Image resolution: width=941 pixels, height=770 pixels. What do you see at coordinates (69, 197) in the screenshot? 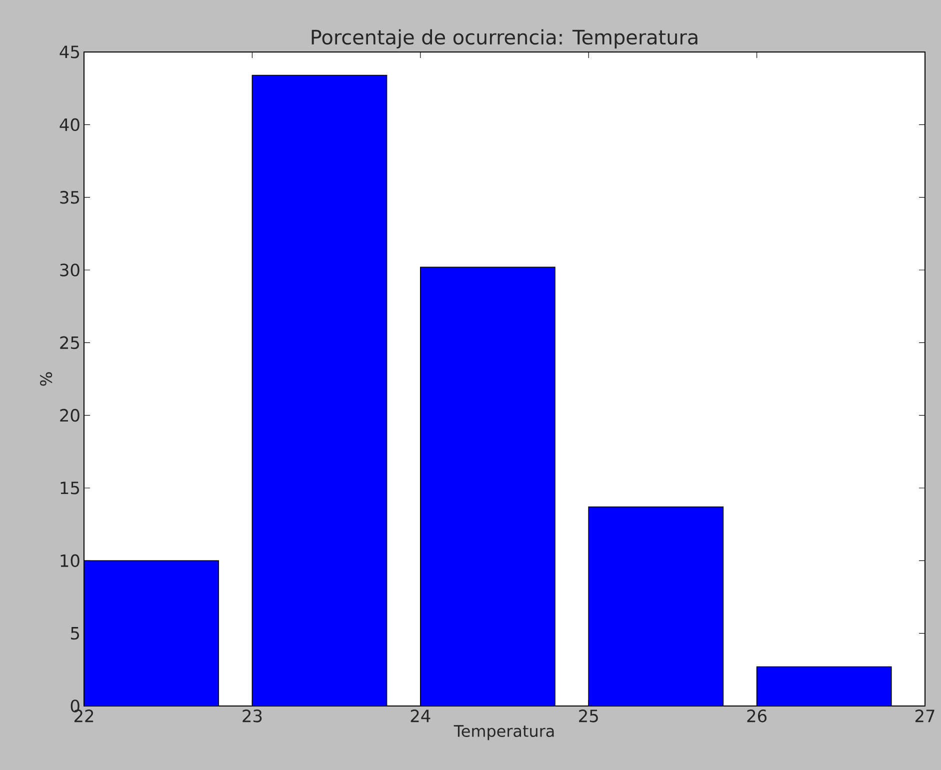
I see `y-tick-label: 35` at bounding box center [69, 197].